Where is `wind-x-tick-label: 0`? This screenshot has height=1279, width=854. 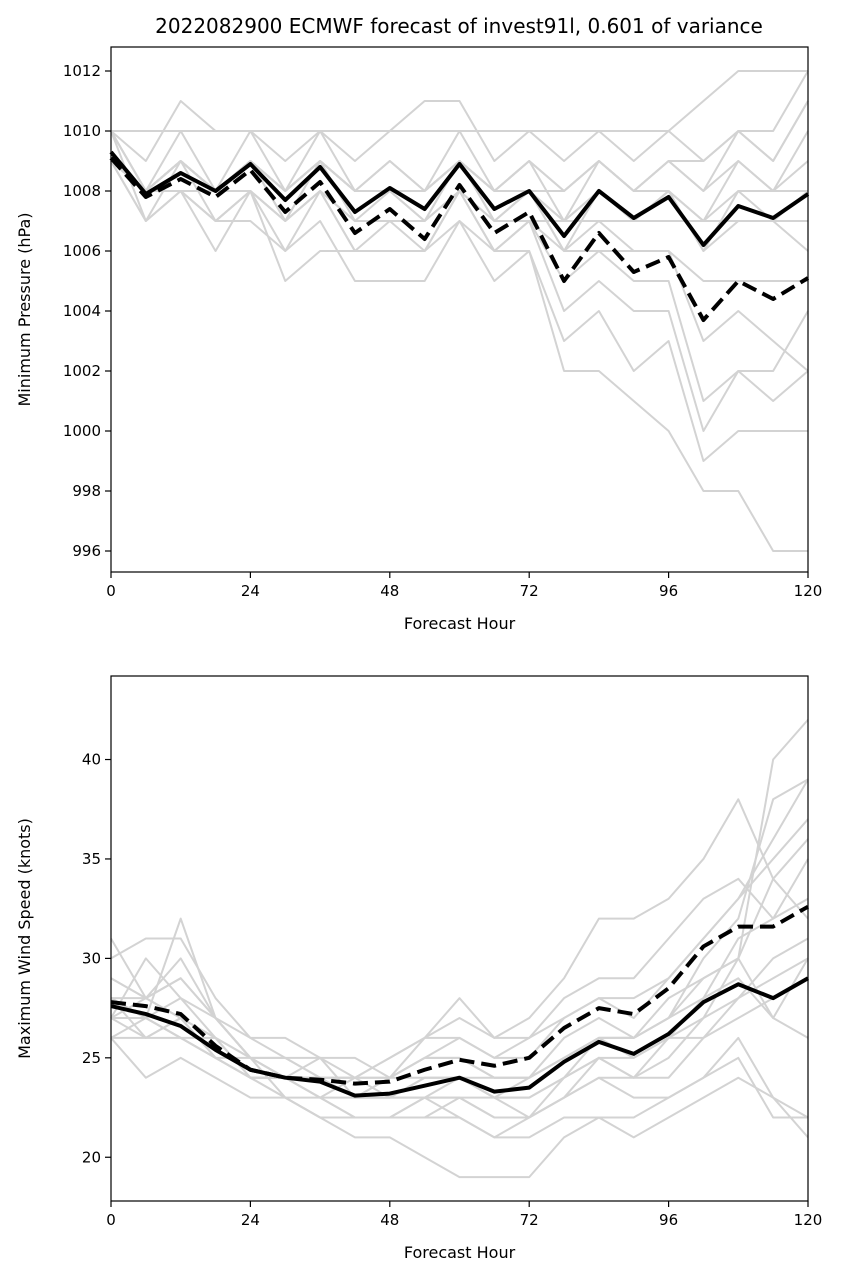
wind-x-tick-label: 0 is located at coordinates (111, 1220).